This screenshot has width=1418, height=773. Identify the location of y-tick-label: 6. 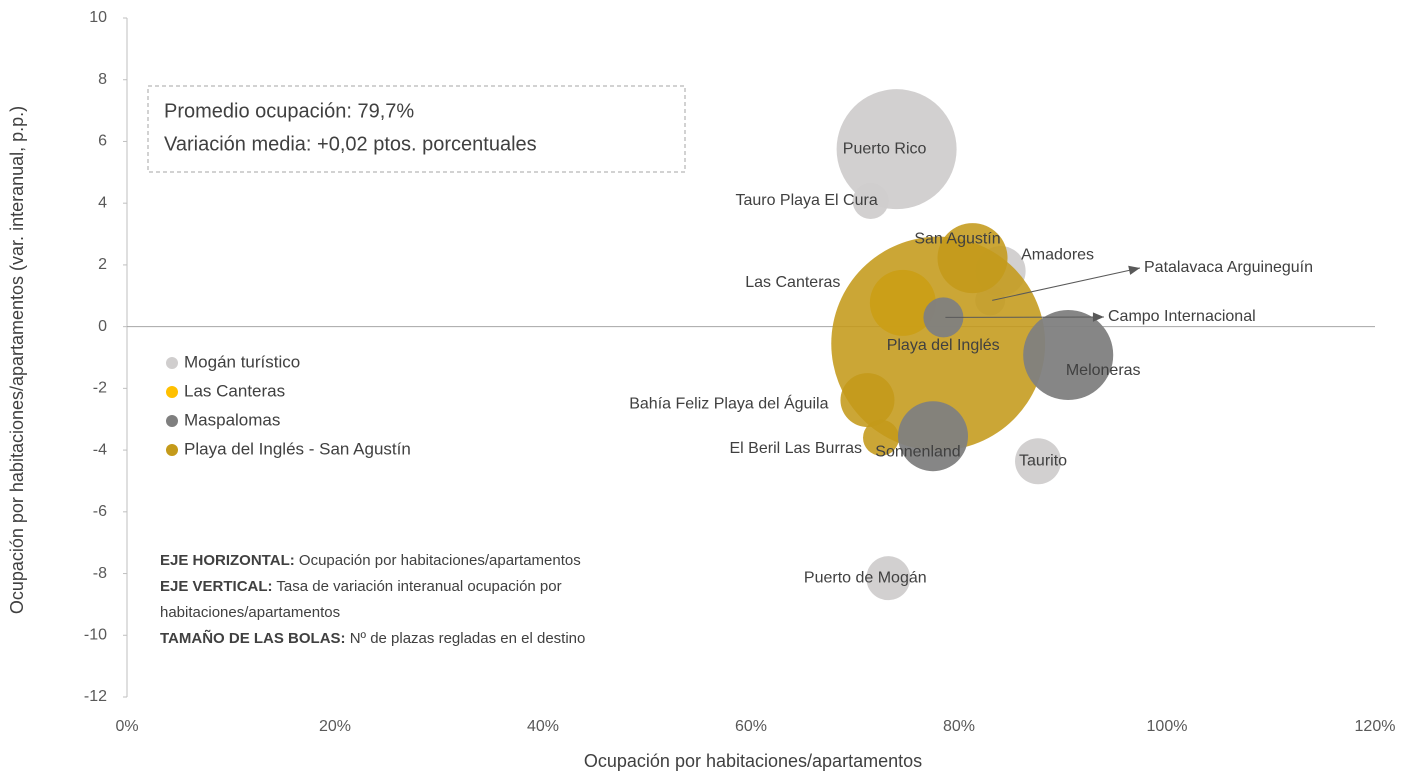
(102, 141).